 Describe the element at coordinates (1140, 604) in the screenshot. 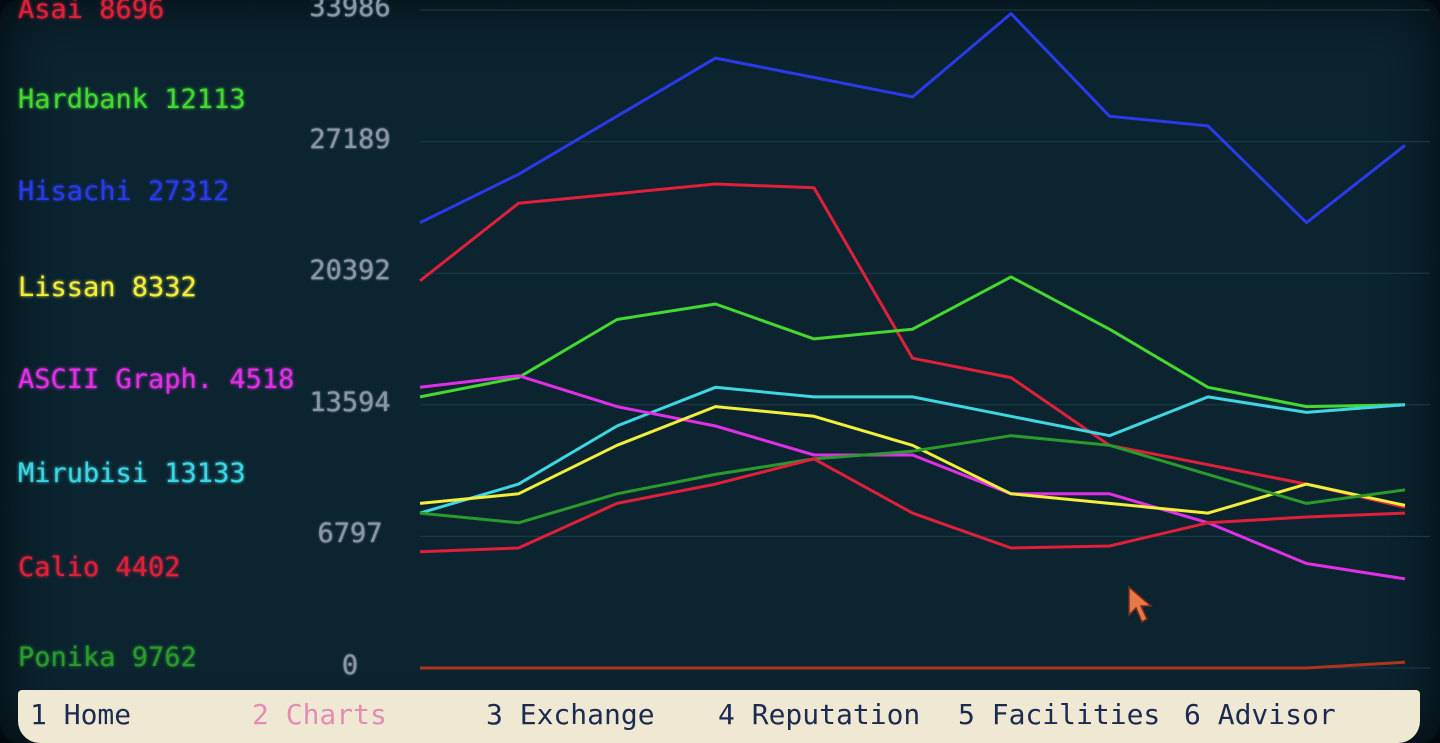

I see `mouse-pointer-icon` at that location.